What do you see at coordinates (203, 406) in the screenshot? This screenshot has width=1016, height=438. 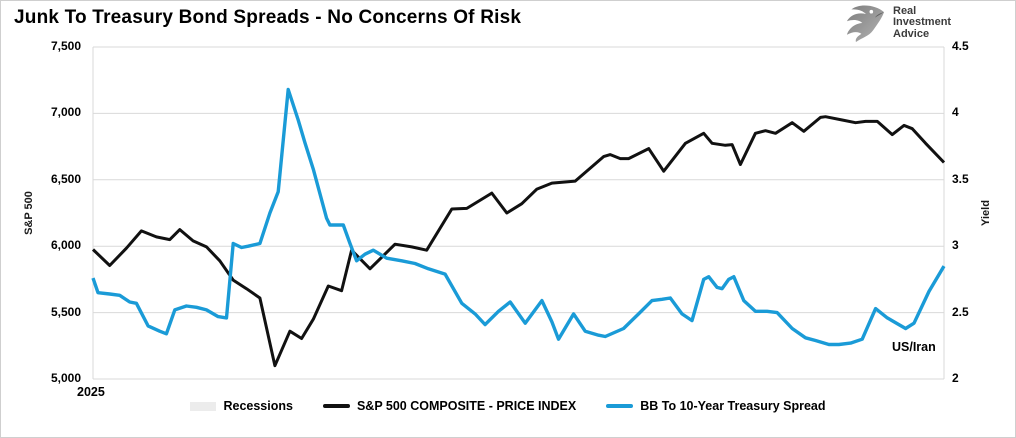 I see `recessions-swatch` at bounding box center [203, 406].